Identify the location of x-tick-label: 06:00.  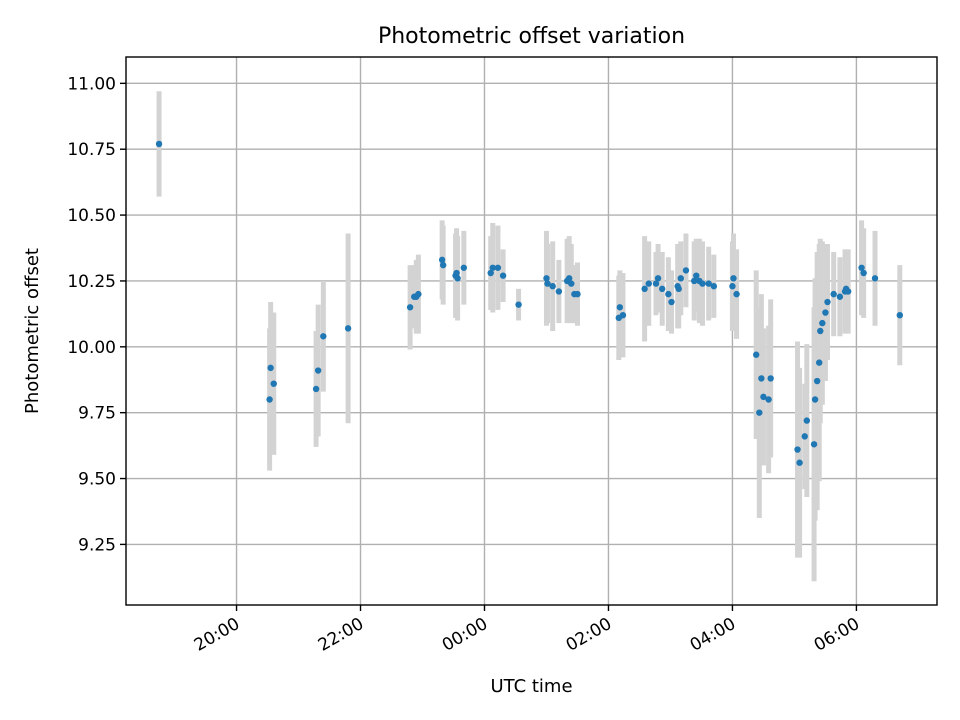
(837, 635).